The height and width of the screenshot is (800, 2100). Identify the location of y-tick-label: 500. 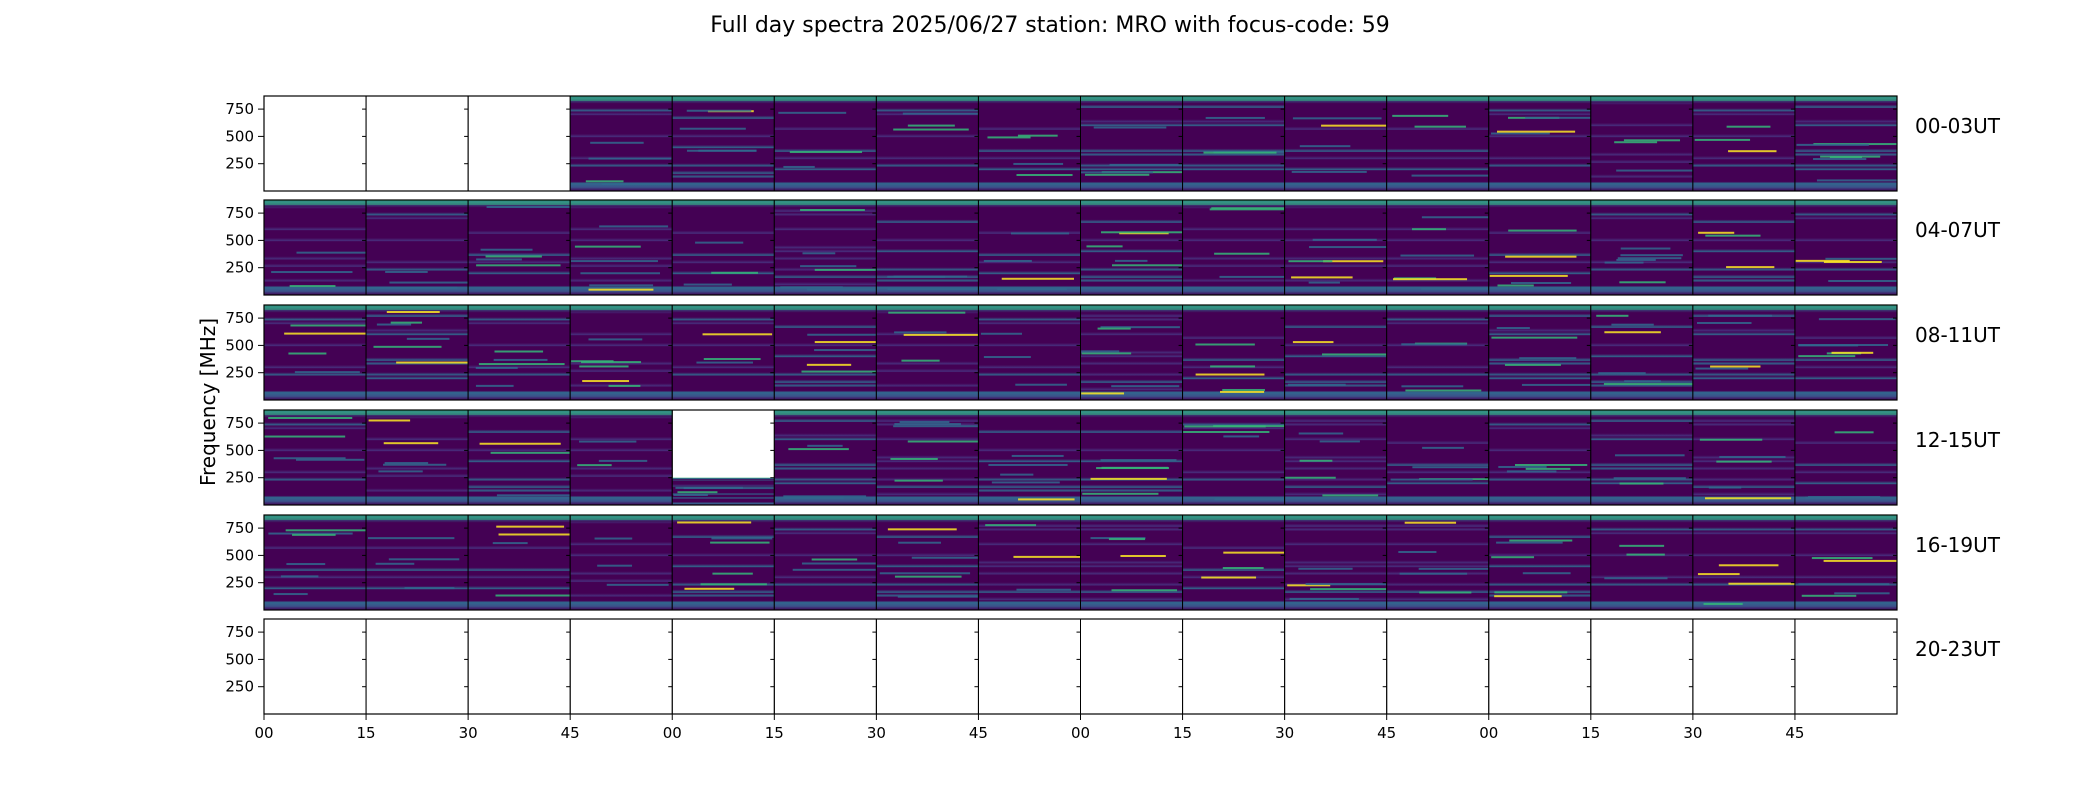
(239, 240).